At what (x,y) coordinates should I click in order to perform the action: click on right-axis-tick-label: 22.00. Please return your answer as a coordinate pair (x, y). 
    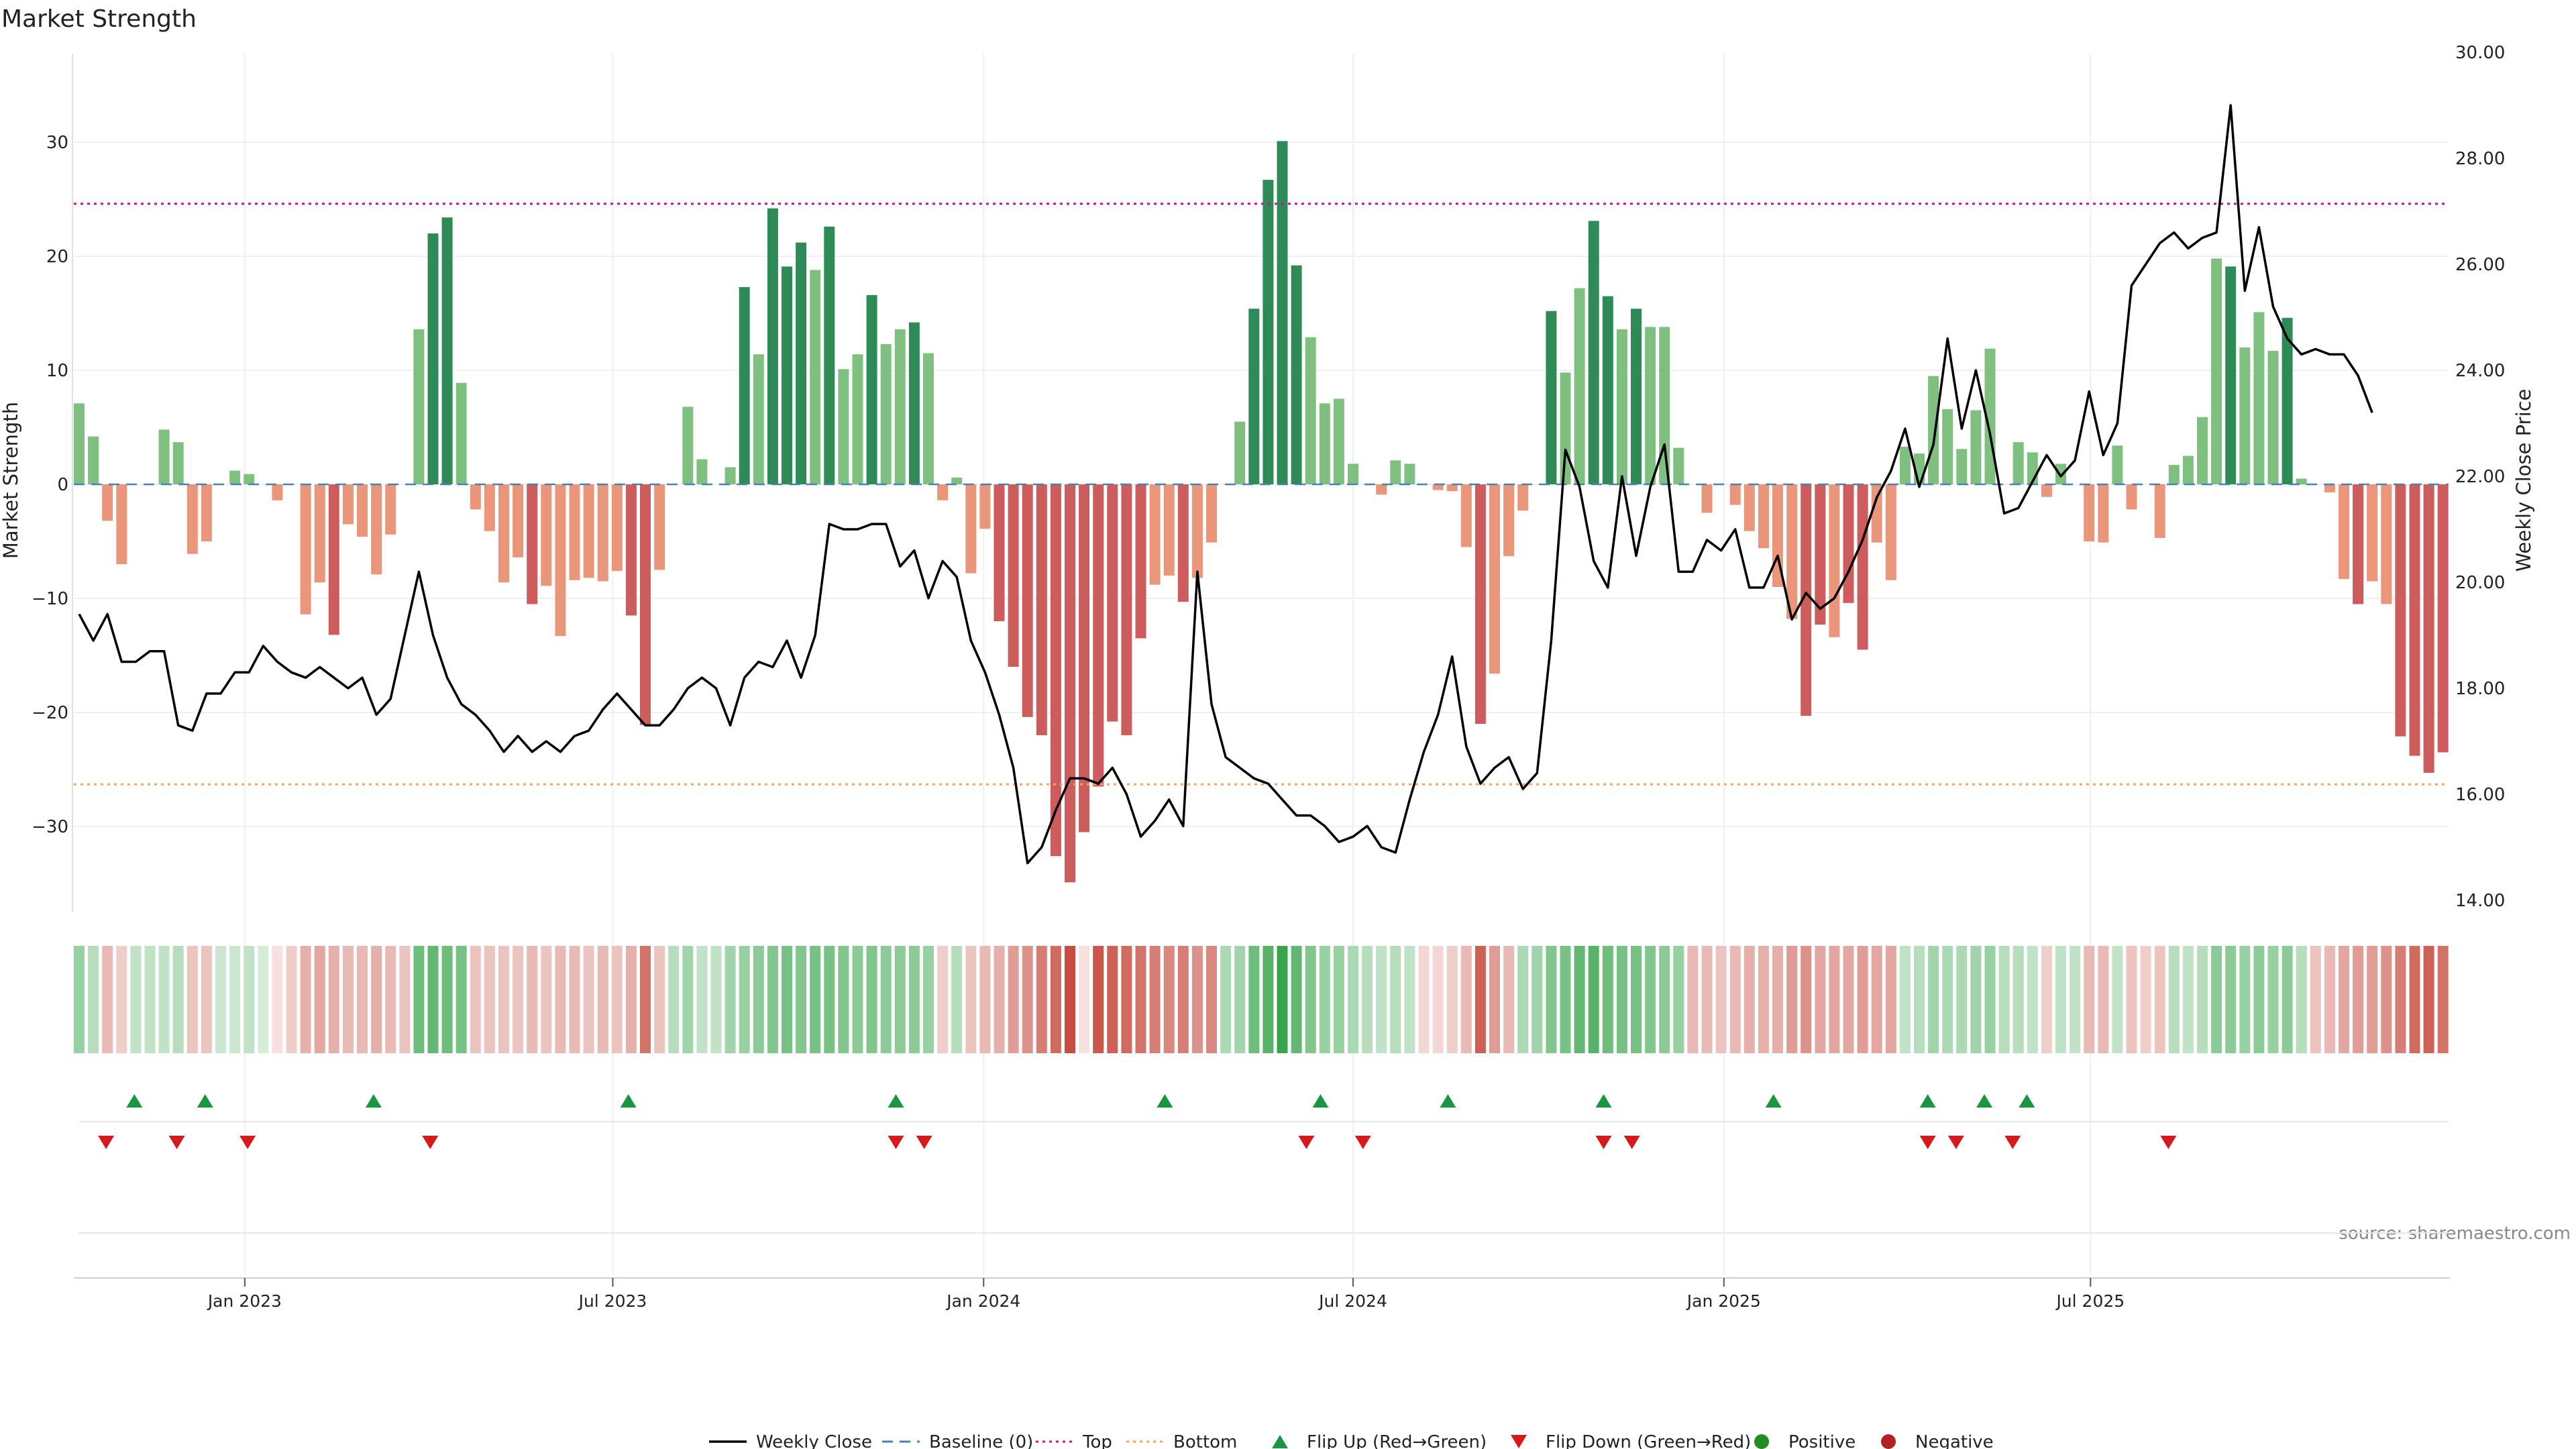
    Looking at the image, I should click on (2480, 477).